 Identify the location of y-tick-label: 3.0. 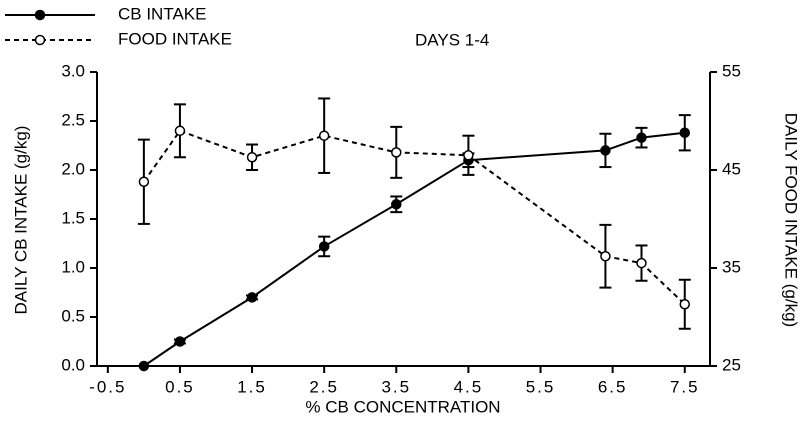
(73, 70).